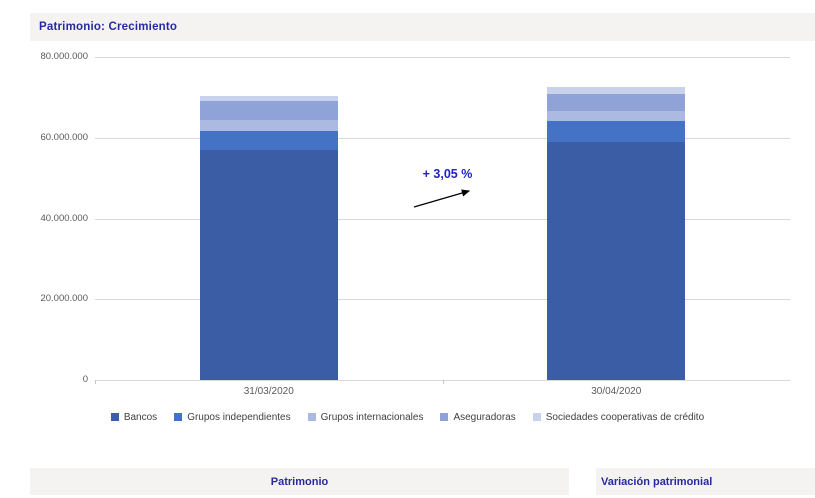  Describe the element at coordinates (625, 417) in the screenshot. I see `legend-label: Sociedades cooperativas de crédito` at that location.